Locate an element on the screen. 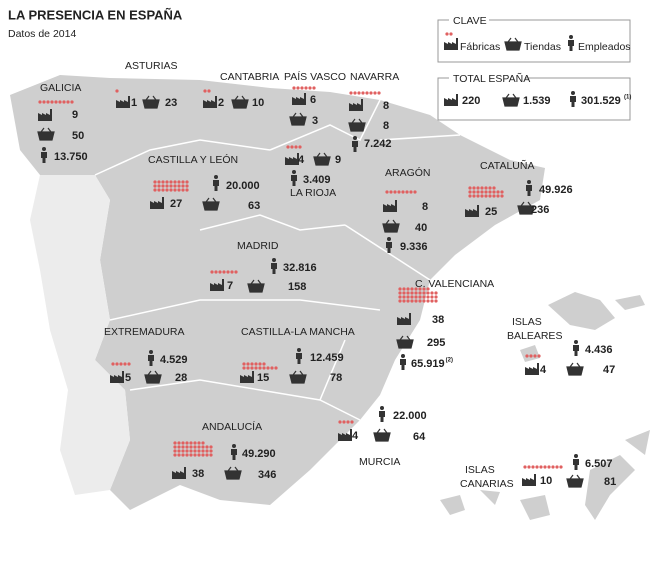 The height and width of the screenshot is (566, 660). stores: 47 is located at coordinates (609, 370).